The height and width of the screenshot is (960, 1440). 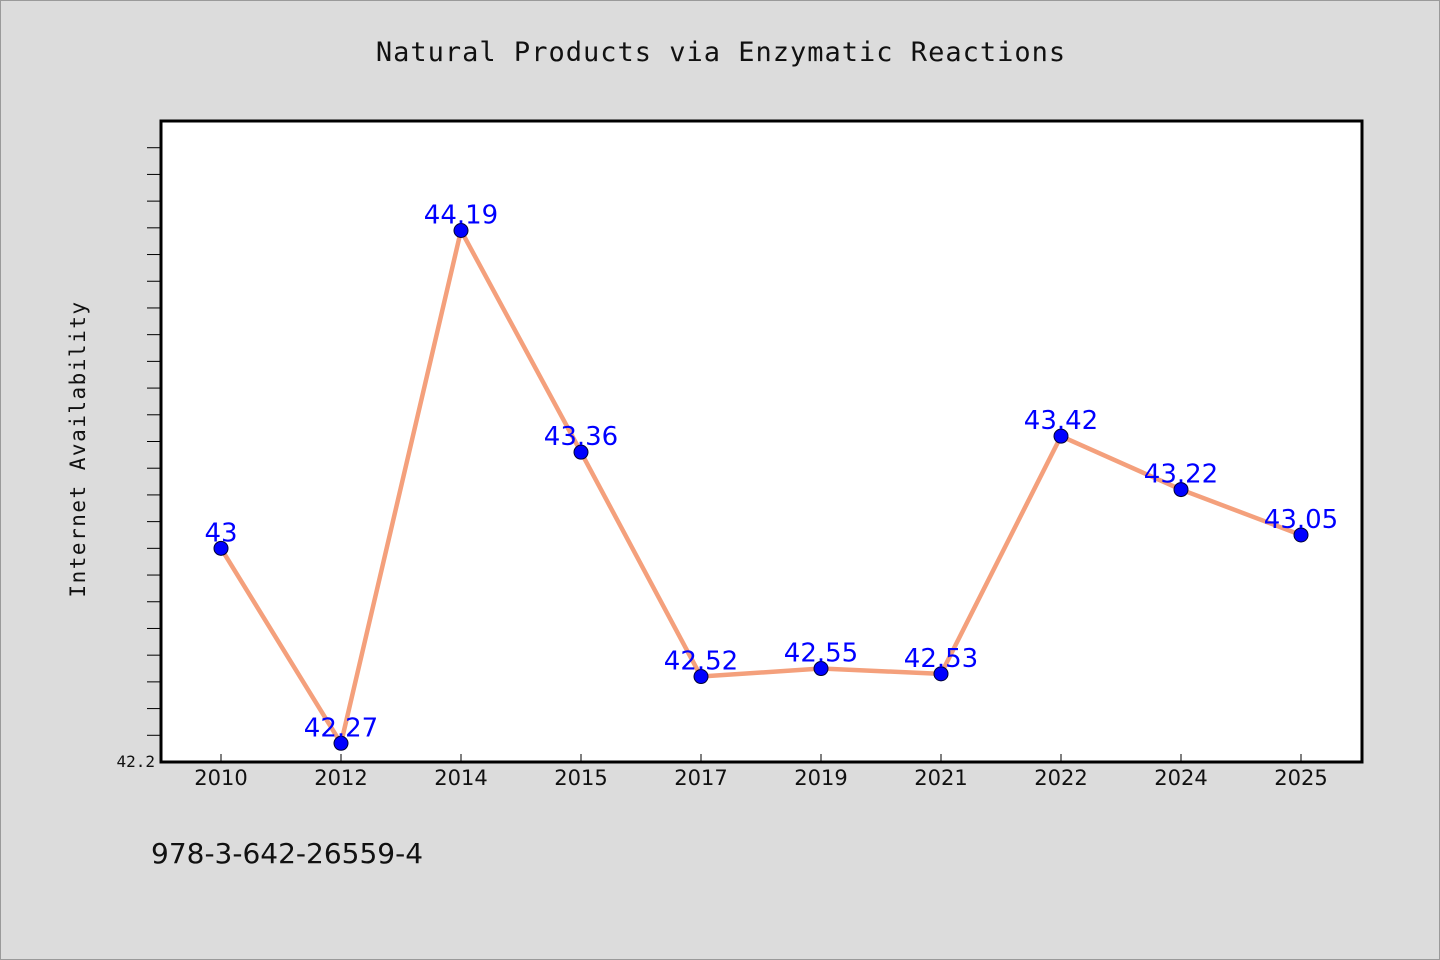 What do you see at coordinates (1180, 778) in the screenshot?
I see `x-tick-label: 2024` at bounding box center [1180, 778].